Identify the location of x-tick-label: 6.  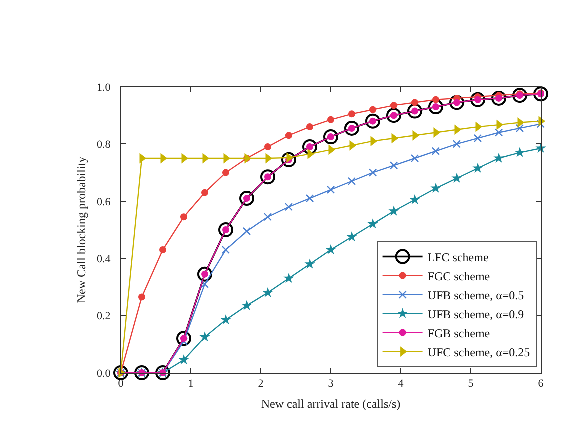
(541, 384).